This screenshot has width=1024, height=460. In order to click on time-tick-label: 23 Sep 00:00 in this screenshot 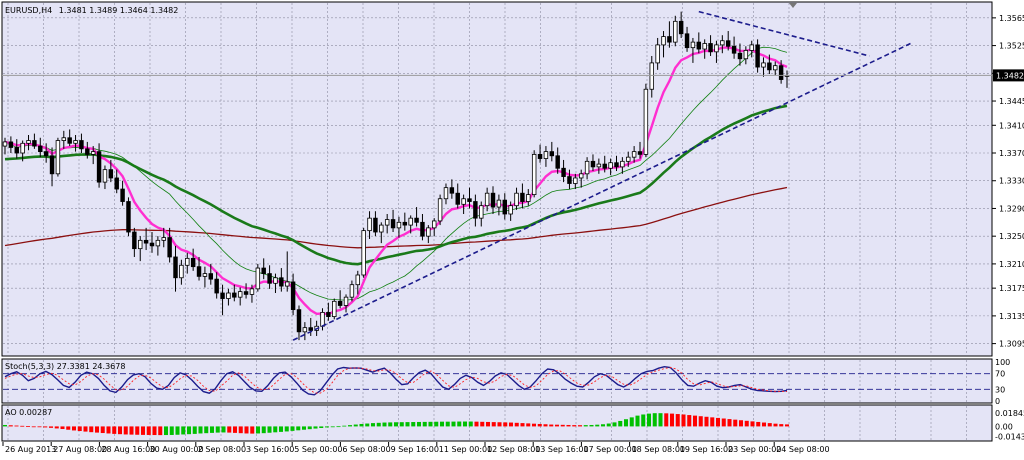, I will do `click(754, 449)`.